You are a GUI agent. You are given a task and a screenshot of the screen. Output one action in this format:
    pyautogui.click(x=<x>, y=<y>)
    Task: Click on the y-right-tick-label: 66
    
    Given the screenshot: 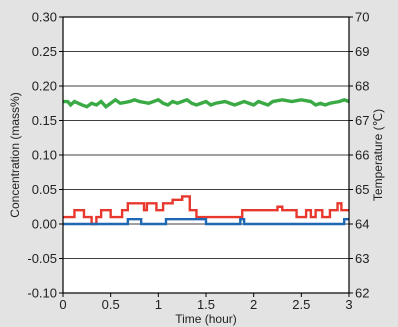 What is the action you would take?
    pyautogui.click(x=362, y=155)
    